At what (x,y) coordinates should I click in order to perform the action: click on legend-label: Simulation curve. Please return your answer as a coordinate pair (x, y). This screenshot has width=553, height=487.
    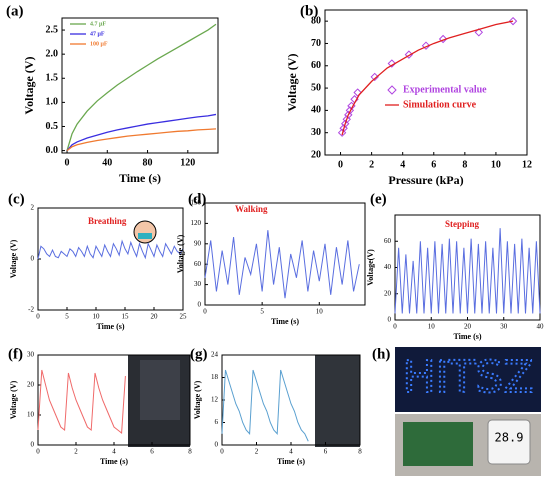
    Looking at the image, I should click on (440, 104).